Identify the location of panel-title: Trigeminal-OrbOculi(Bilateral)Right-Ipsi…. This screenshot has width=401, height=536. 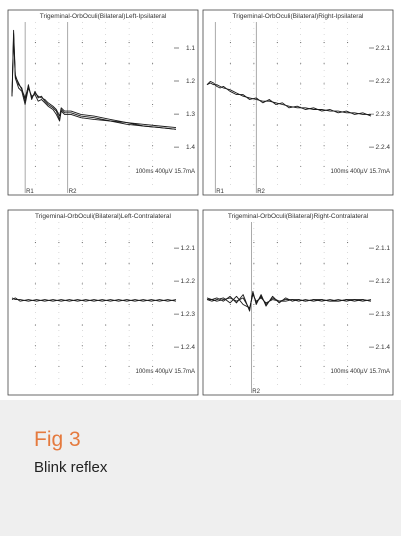
(298, 16).